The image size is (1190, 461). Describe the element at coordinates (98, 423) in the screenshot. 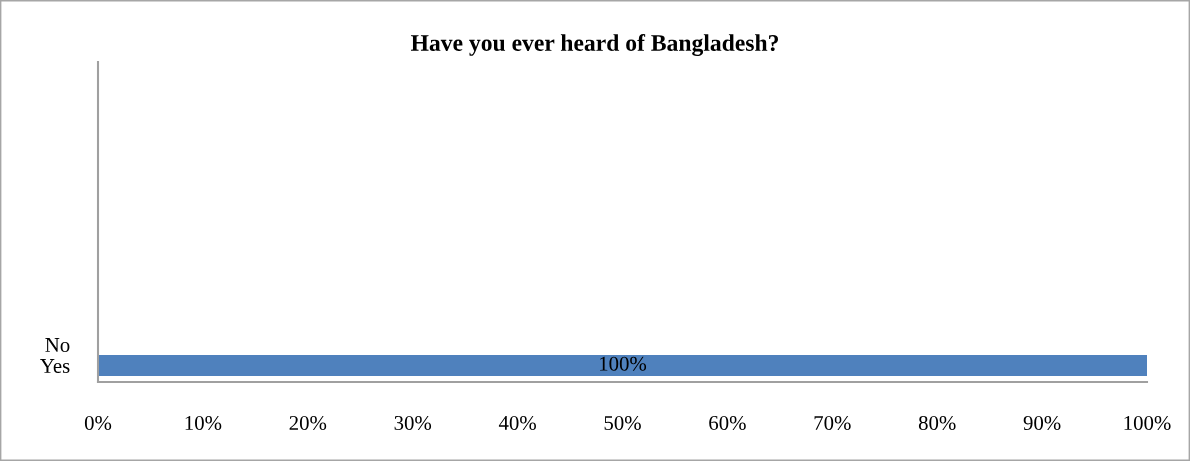

I see `x-tick-label: 0%` at that location.